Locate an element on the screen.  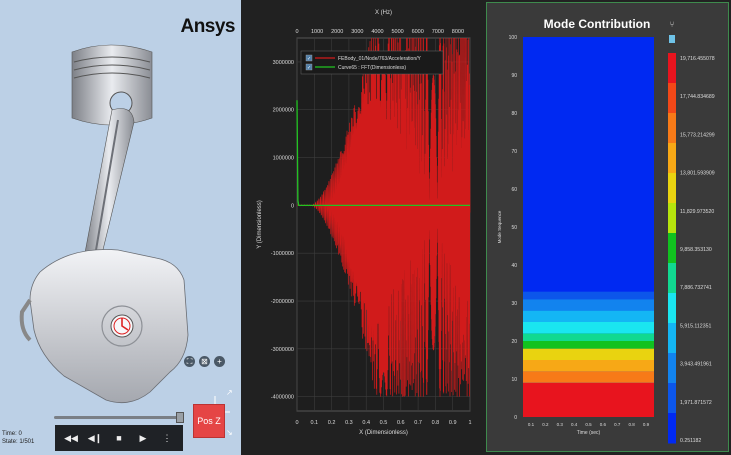
rotate-down-icon: ↘ is located at coordinates (229, 432).